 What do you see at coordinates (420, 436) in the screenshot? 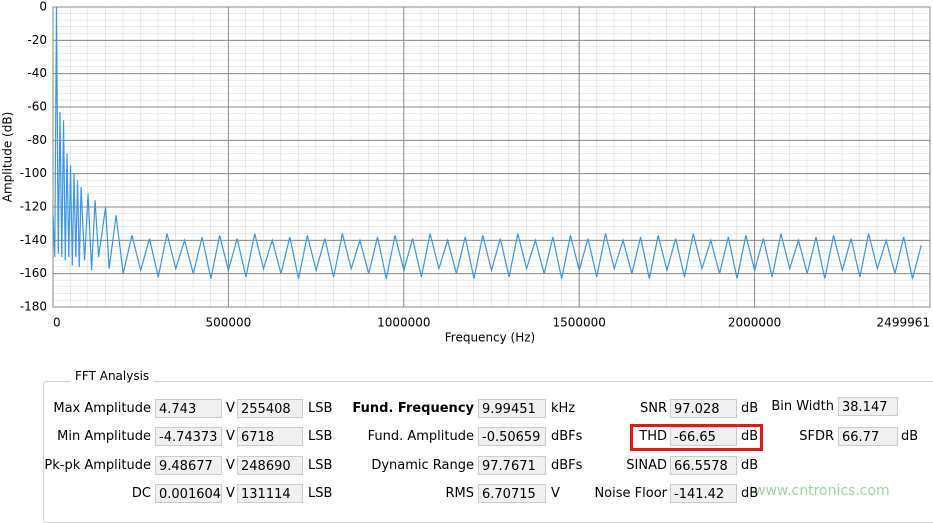
I see `field-label: Fund. Amplitude` at bounding box center [420, 436].